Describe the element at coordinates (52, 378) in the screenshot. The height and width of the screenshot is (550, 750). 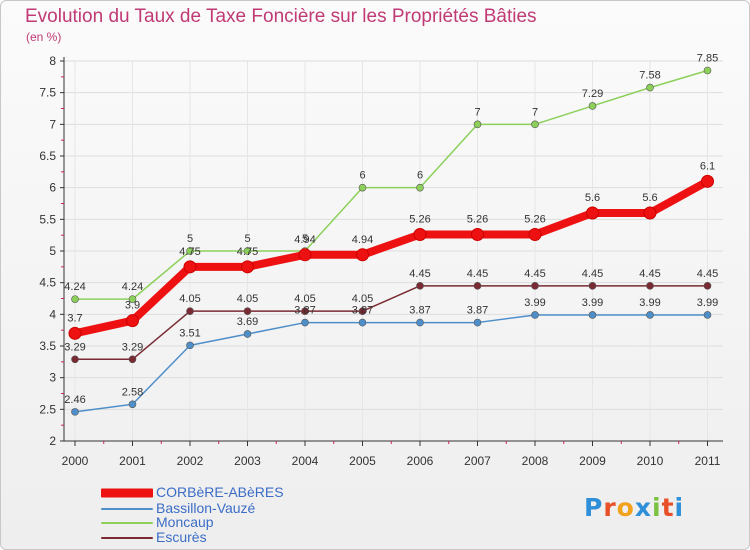
I see `y-tick-label-2: 3` at that location.